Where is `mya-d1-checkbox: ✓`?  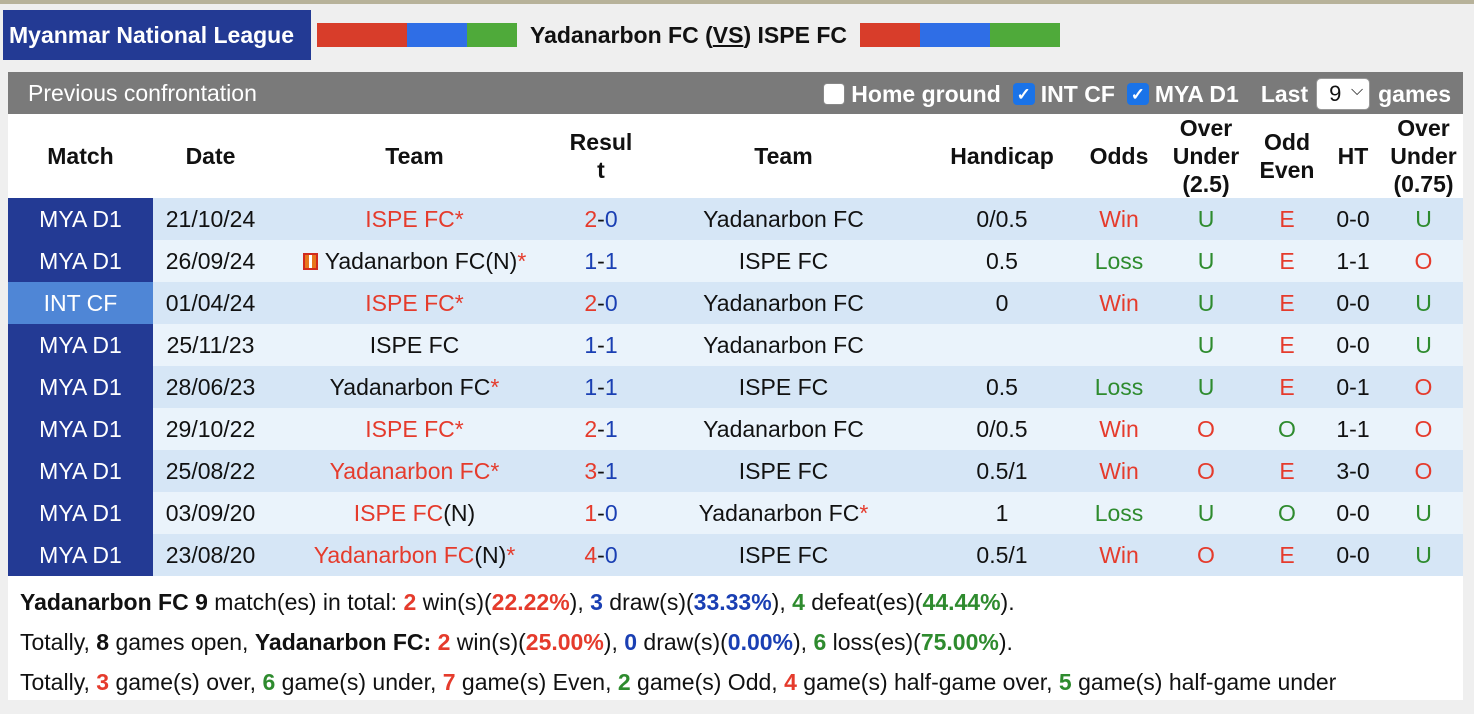 mya-d1-checkbox: ✓ is located at coordinates (1137, 94).